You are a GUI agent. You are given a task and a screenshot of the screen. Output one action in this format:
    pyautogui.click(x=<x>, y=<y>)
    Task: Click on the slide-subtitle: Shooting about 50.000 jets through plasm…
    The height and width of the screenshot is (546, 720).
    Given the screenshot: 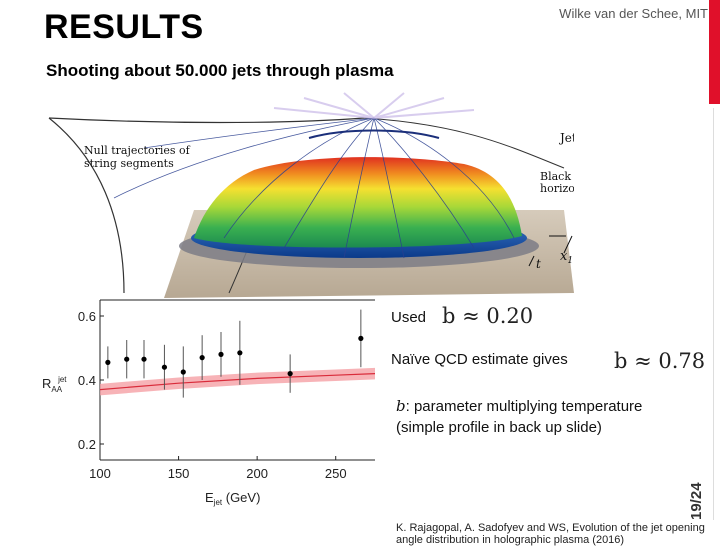 What is the action you would take?
    pyautogui.click(x=220, y=70)
    